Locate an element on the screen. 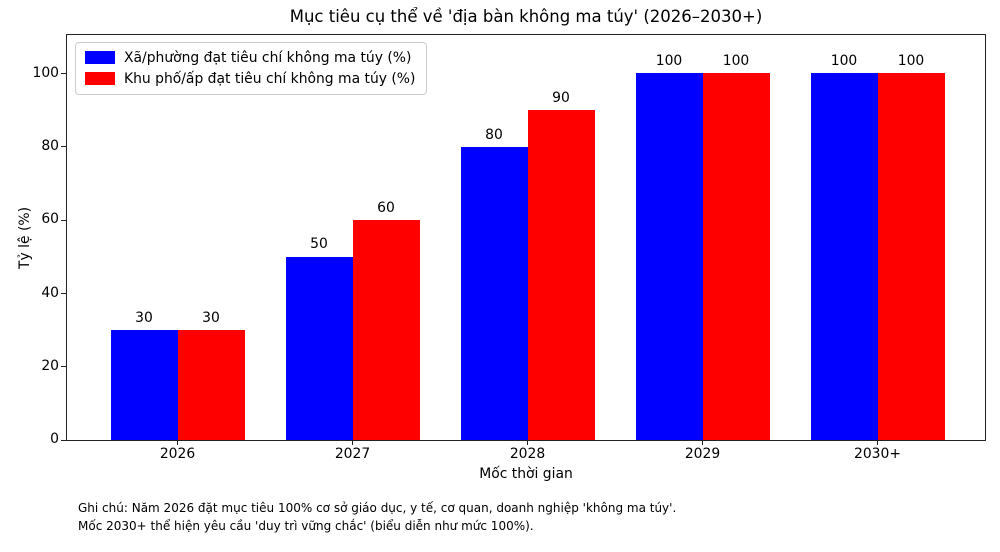 The width and height of the screenshot is (1000, 552). x-tick-label: 2026 is located at coordinates (177, 454).